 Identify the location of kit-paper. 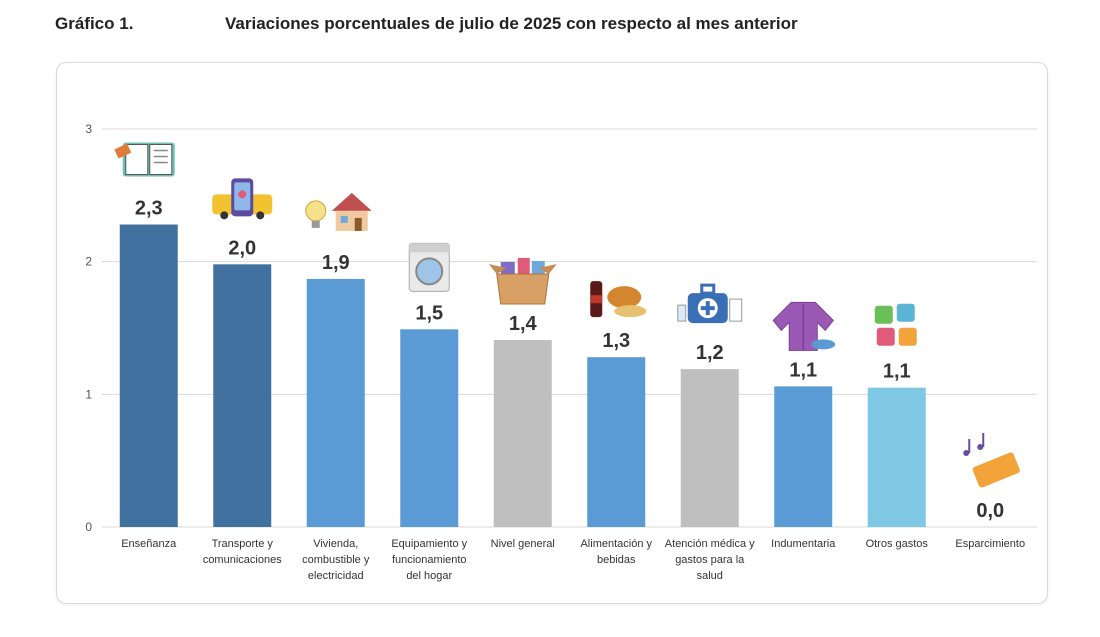
(736, 310).